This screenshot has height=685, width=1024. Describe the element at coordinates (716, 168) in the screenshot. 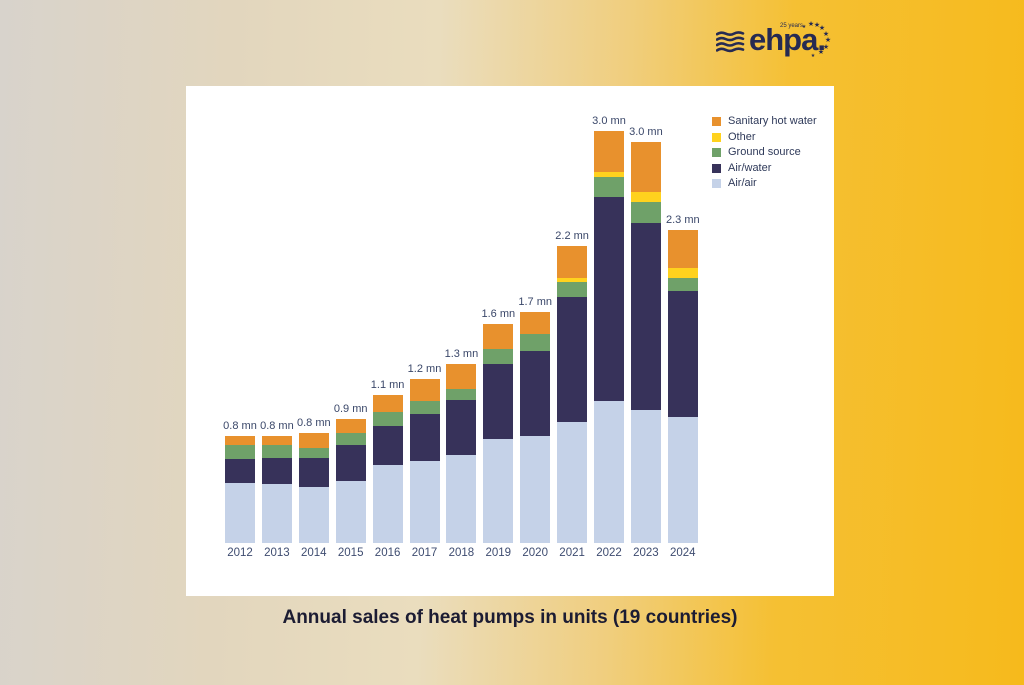

I see `legend-swatch-air_water` at that location.